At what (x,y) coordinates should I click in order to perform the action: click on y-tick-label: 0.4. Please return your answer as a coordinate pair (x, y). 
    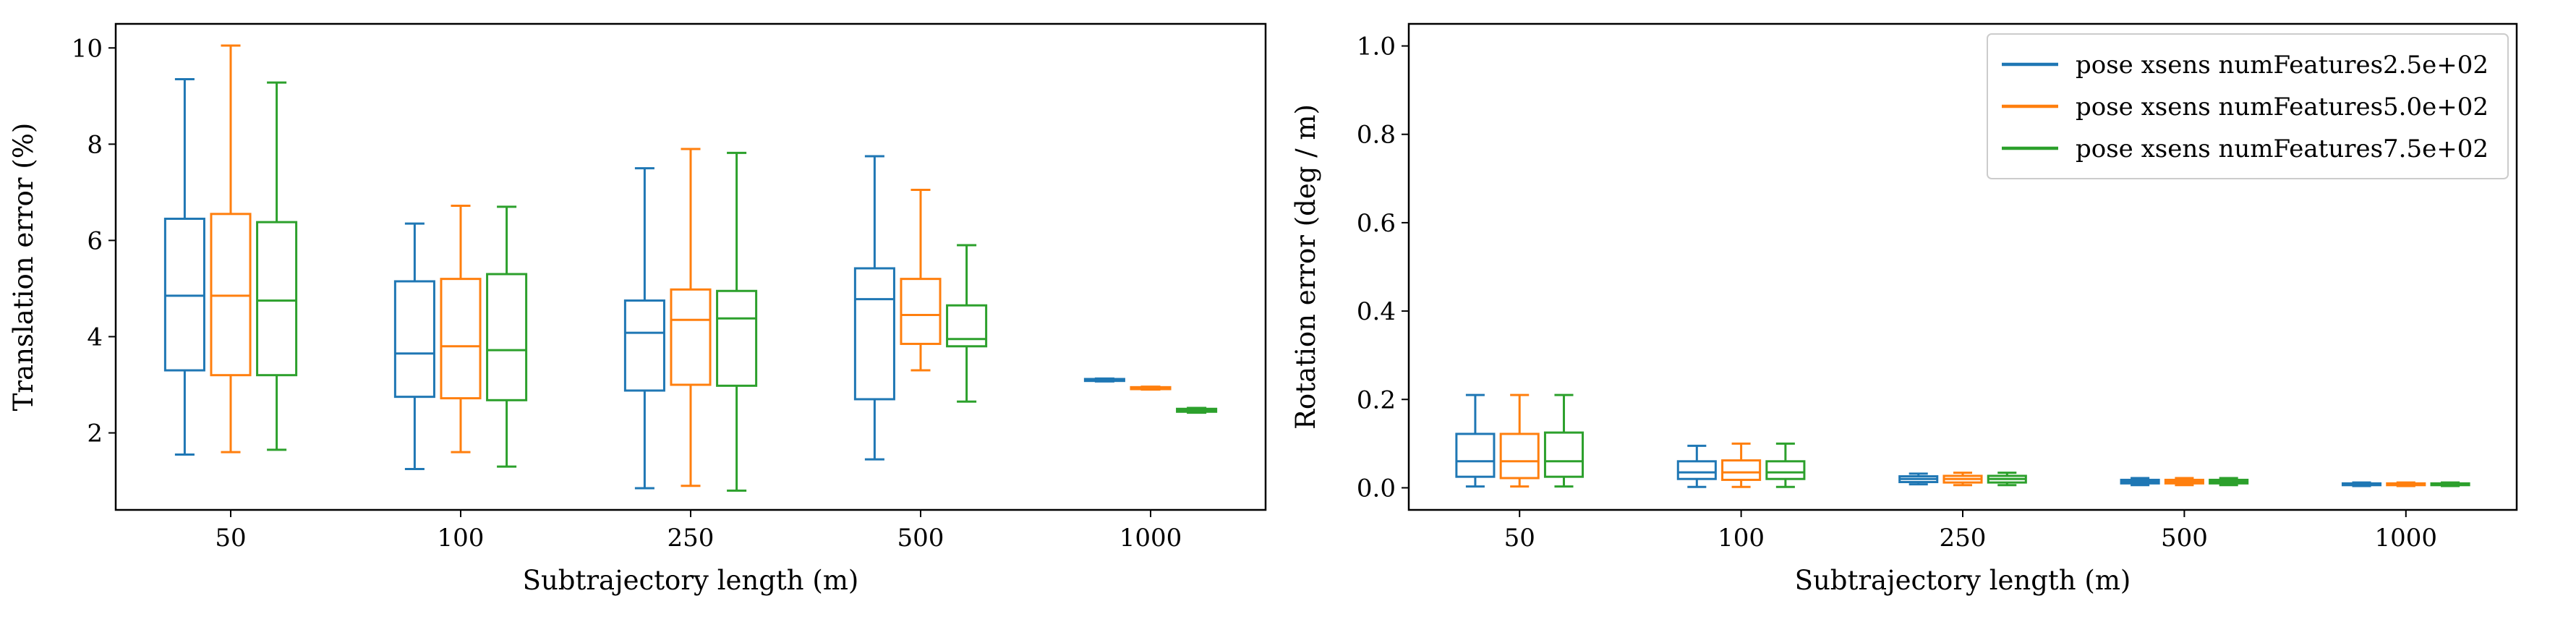
    Looking at the image, I should click on (1376, 311).